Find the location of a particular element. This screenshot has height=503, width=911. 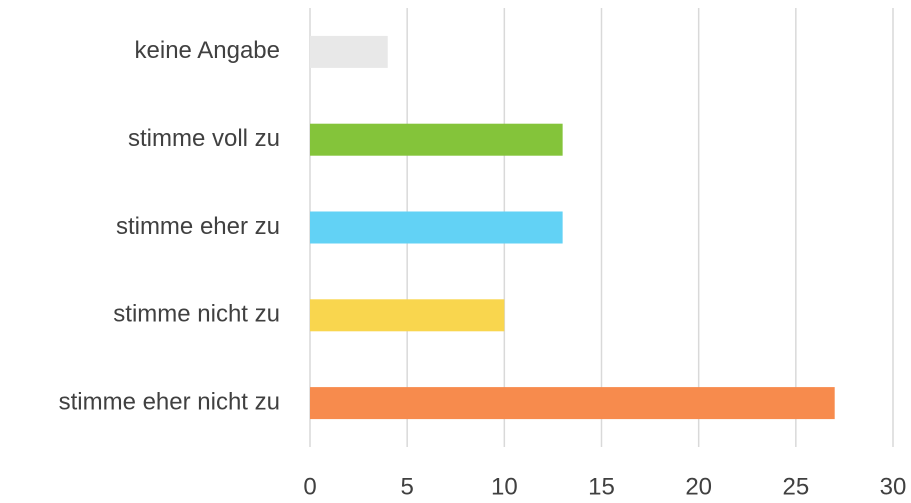

x-tick-label: 5 is located at coordinates (406, 486).